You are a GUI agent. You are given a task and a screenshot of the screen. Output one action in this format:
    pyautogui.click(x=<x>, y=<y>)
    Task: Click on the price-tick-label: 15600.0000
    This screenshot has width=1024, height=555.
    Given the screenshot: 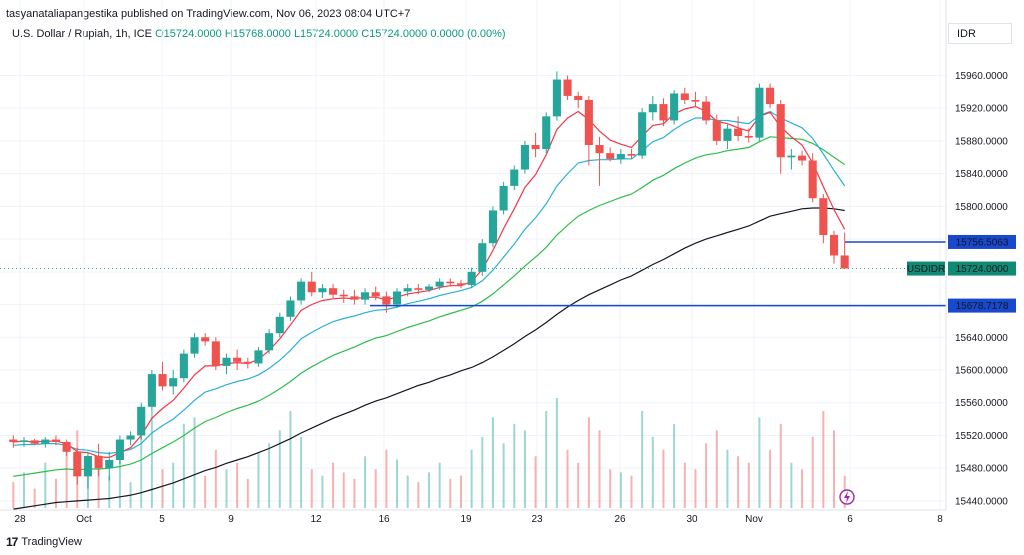 What is the action you would take?
    pyautogui.click(x=981, y=371)
    